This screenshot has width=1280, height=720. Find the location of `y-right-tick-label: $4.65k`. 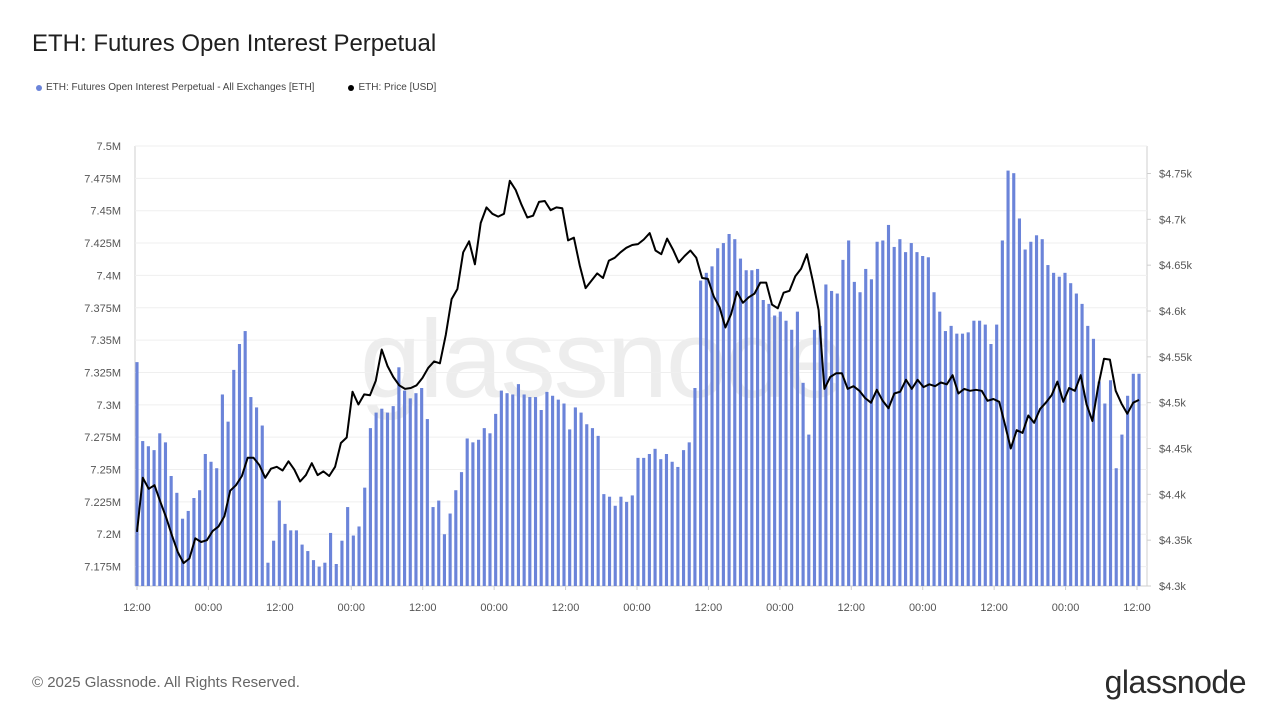

y-right-tick-label: $4.65k is located at coordinates (1176, 266).